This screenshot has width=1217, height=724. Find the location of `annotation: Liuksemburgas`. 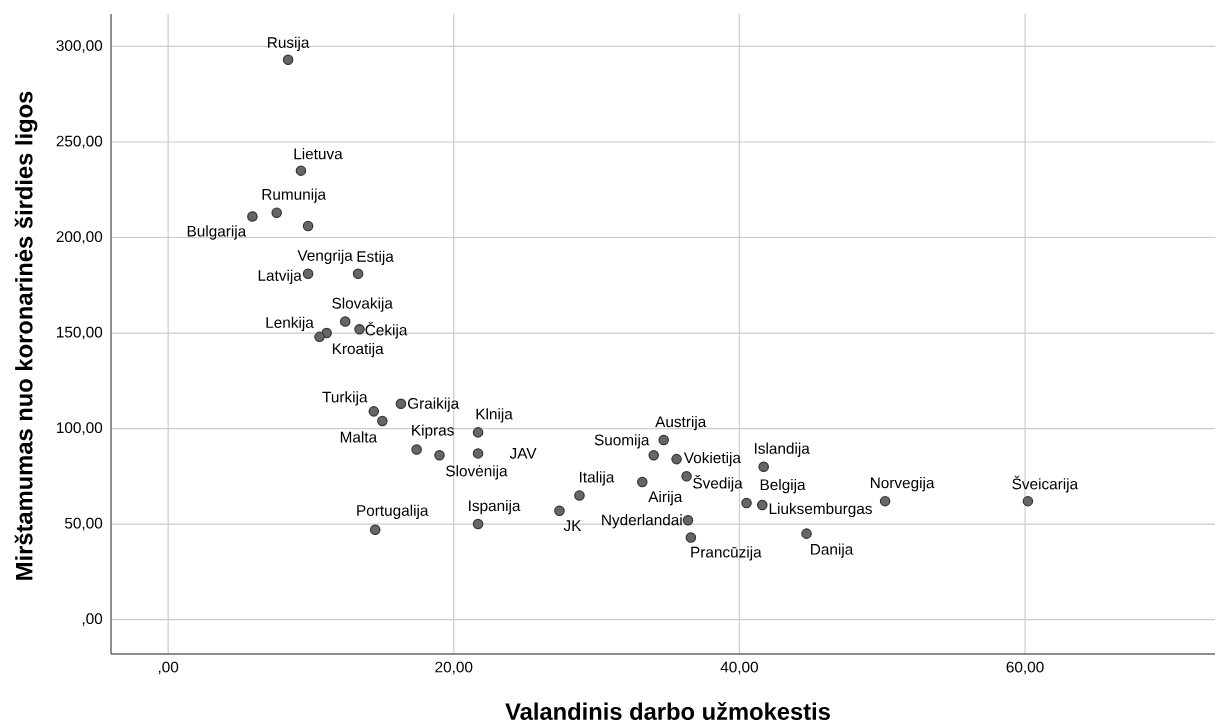

annotation: Liuksemburgas is located at coordinates (820, 510).